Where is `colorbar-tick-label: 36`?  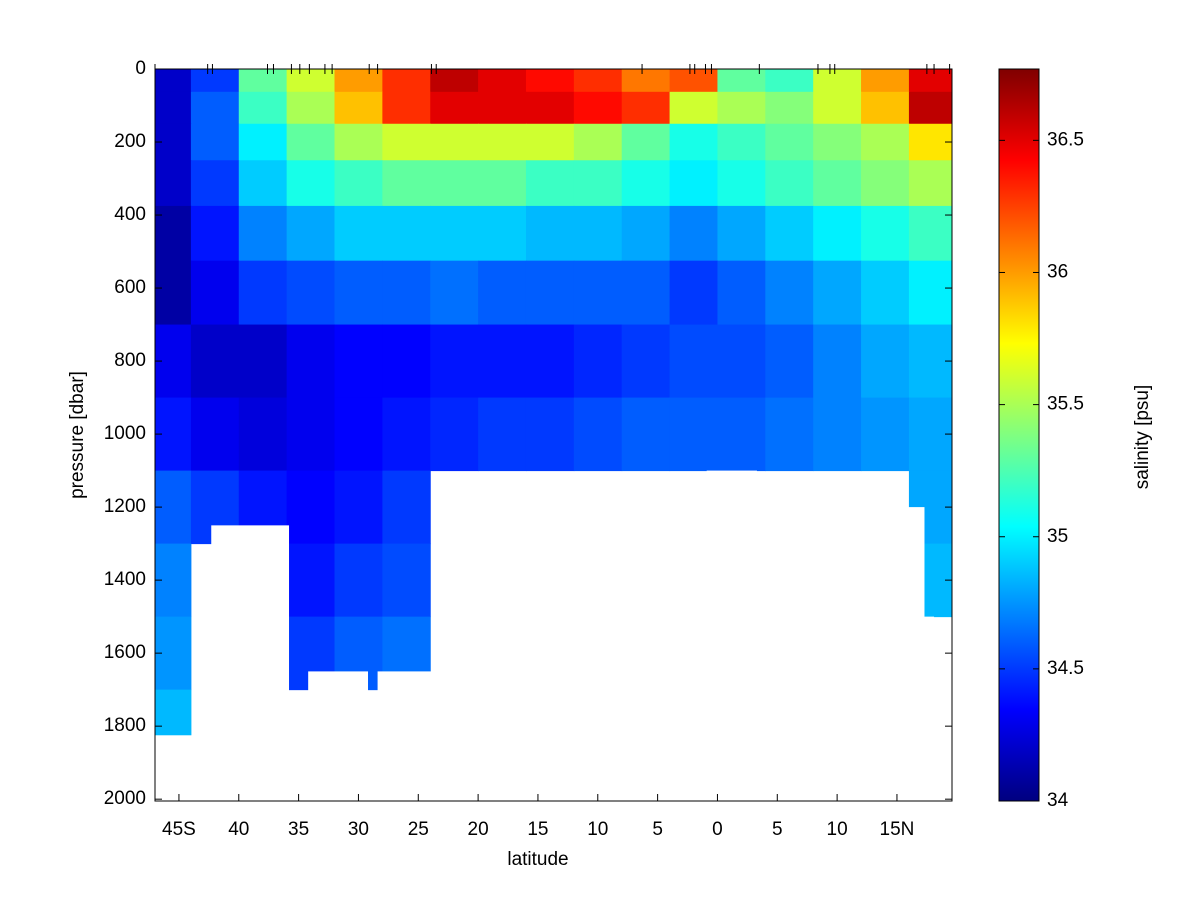
colorbar-tick-label: 36 is located at coordinates (1057, 271).